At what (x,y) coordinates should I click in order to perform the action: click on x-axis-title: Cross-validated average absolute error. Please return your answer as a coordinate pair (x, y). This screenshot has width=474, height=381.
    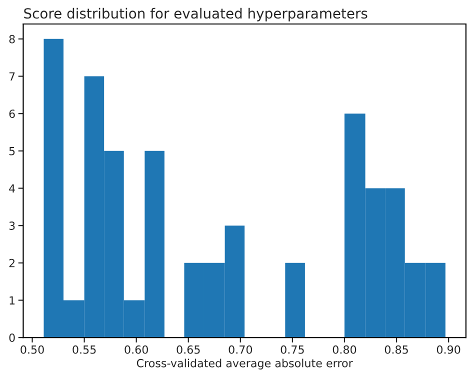
    Looking at the image, I should click on (244, 364).